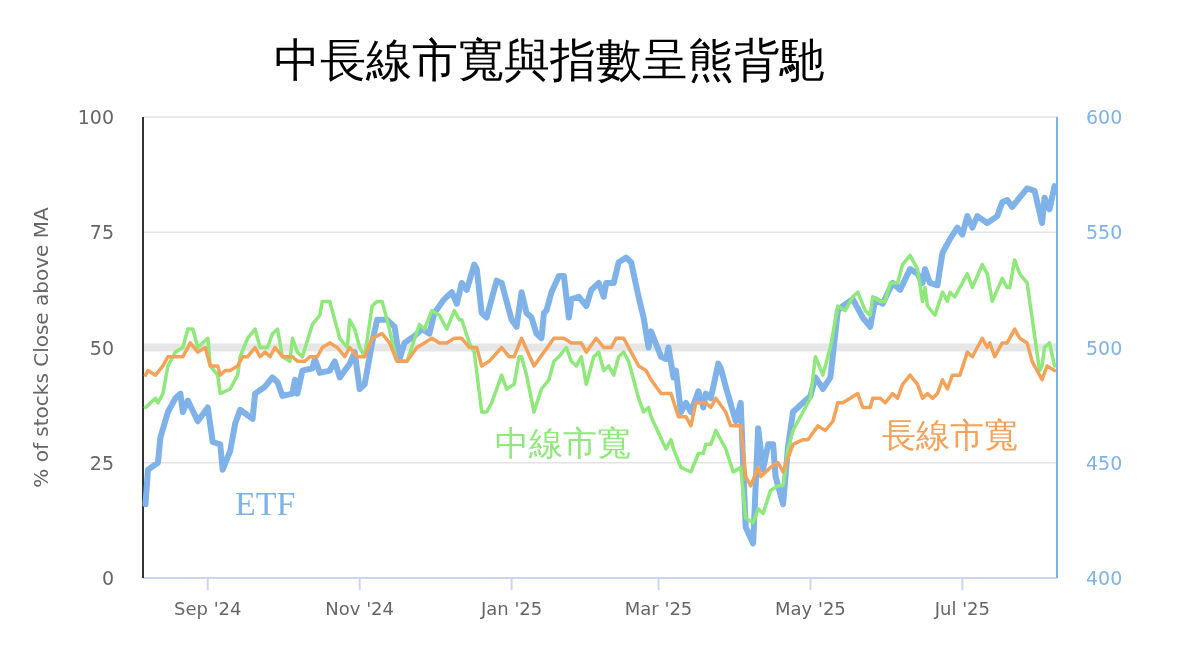 This screenshot has height=650, width=1200. Describe the element at coordinates (101, 462) in the screenshot. I see `y-tick-label: 25` at that location.